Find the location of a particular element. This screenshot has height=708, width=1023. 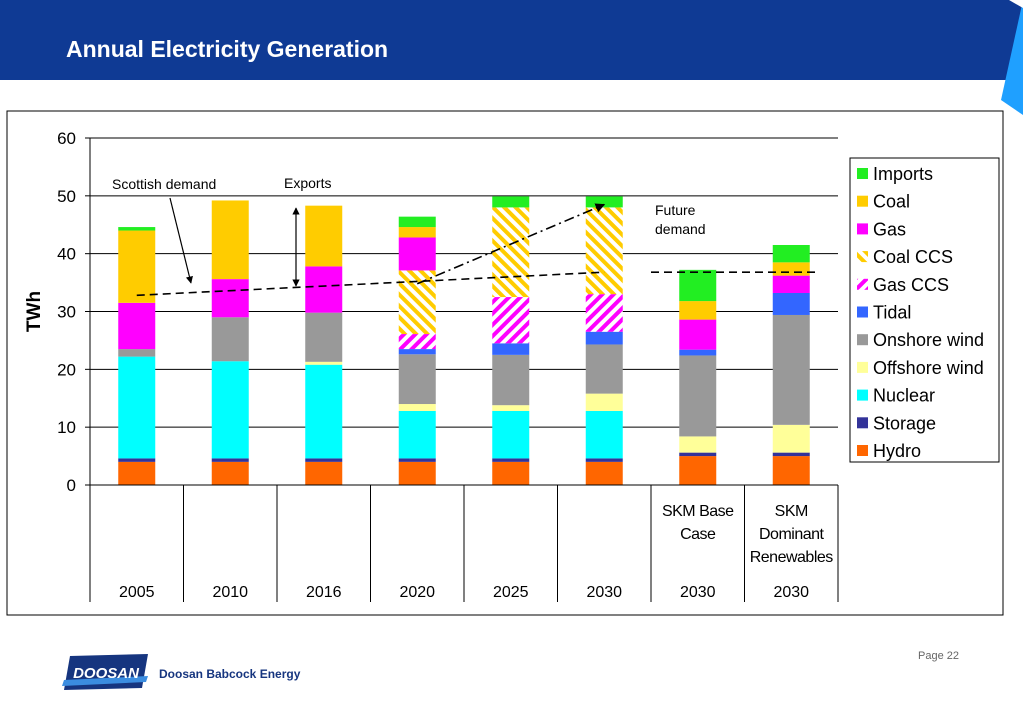

category-sublabel: SKM is located at coordinates (791, 511).